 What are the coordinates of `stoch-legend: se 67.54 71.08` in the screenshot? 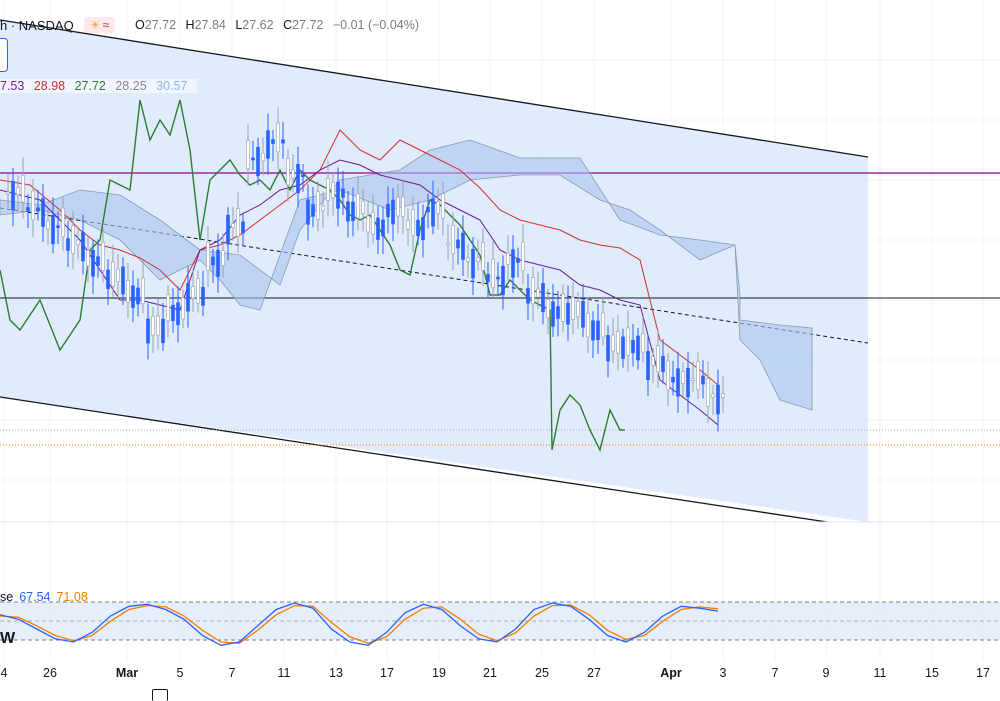 It's located at (44, 597).